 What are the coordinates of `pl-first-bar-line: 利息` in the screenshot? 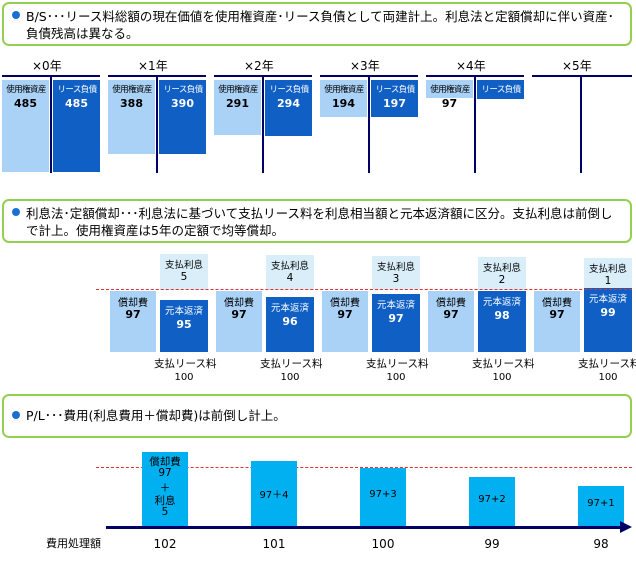 It's located at (165, 501).